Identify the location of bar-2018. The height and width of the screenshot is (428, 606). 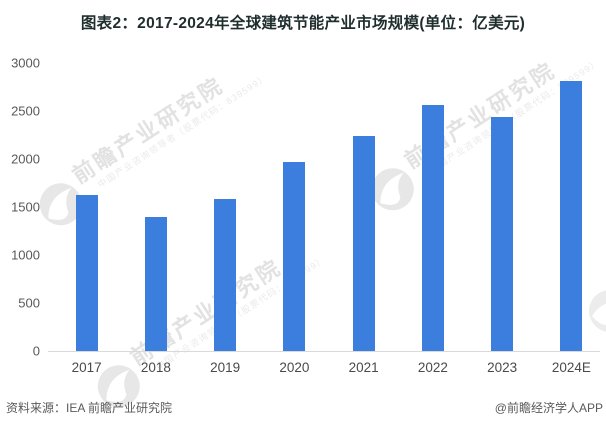
(155, 283).